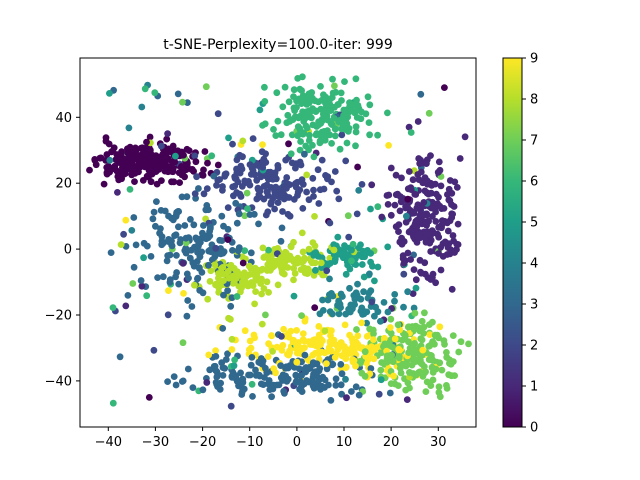  I want to click on colorbar-tick-label: 3, so click(534, 305).